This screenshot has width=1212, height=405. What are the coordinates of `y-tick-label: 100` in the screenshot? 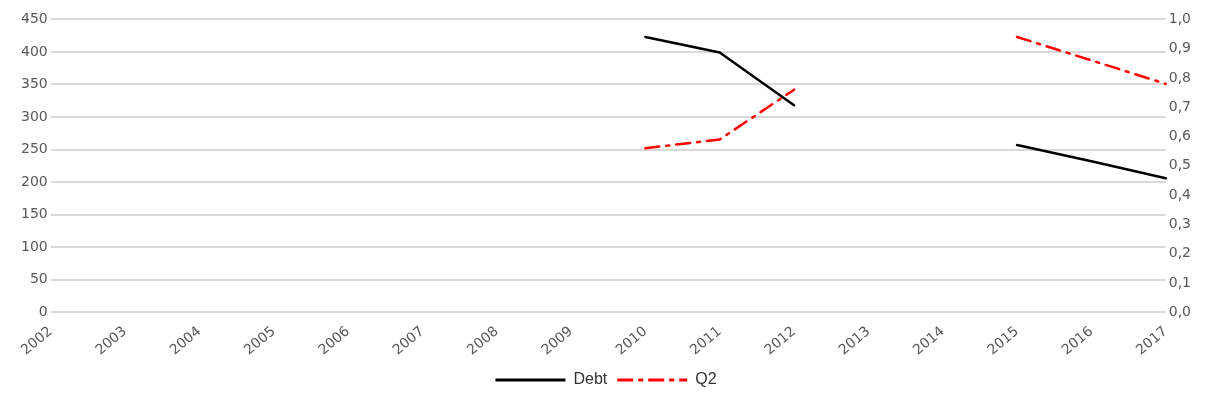 It's located at (34, 245).